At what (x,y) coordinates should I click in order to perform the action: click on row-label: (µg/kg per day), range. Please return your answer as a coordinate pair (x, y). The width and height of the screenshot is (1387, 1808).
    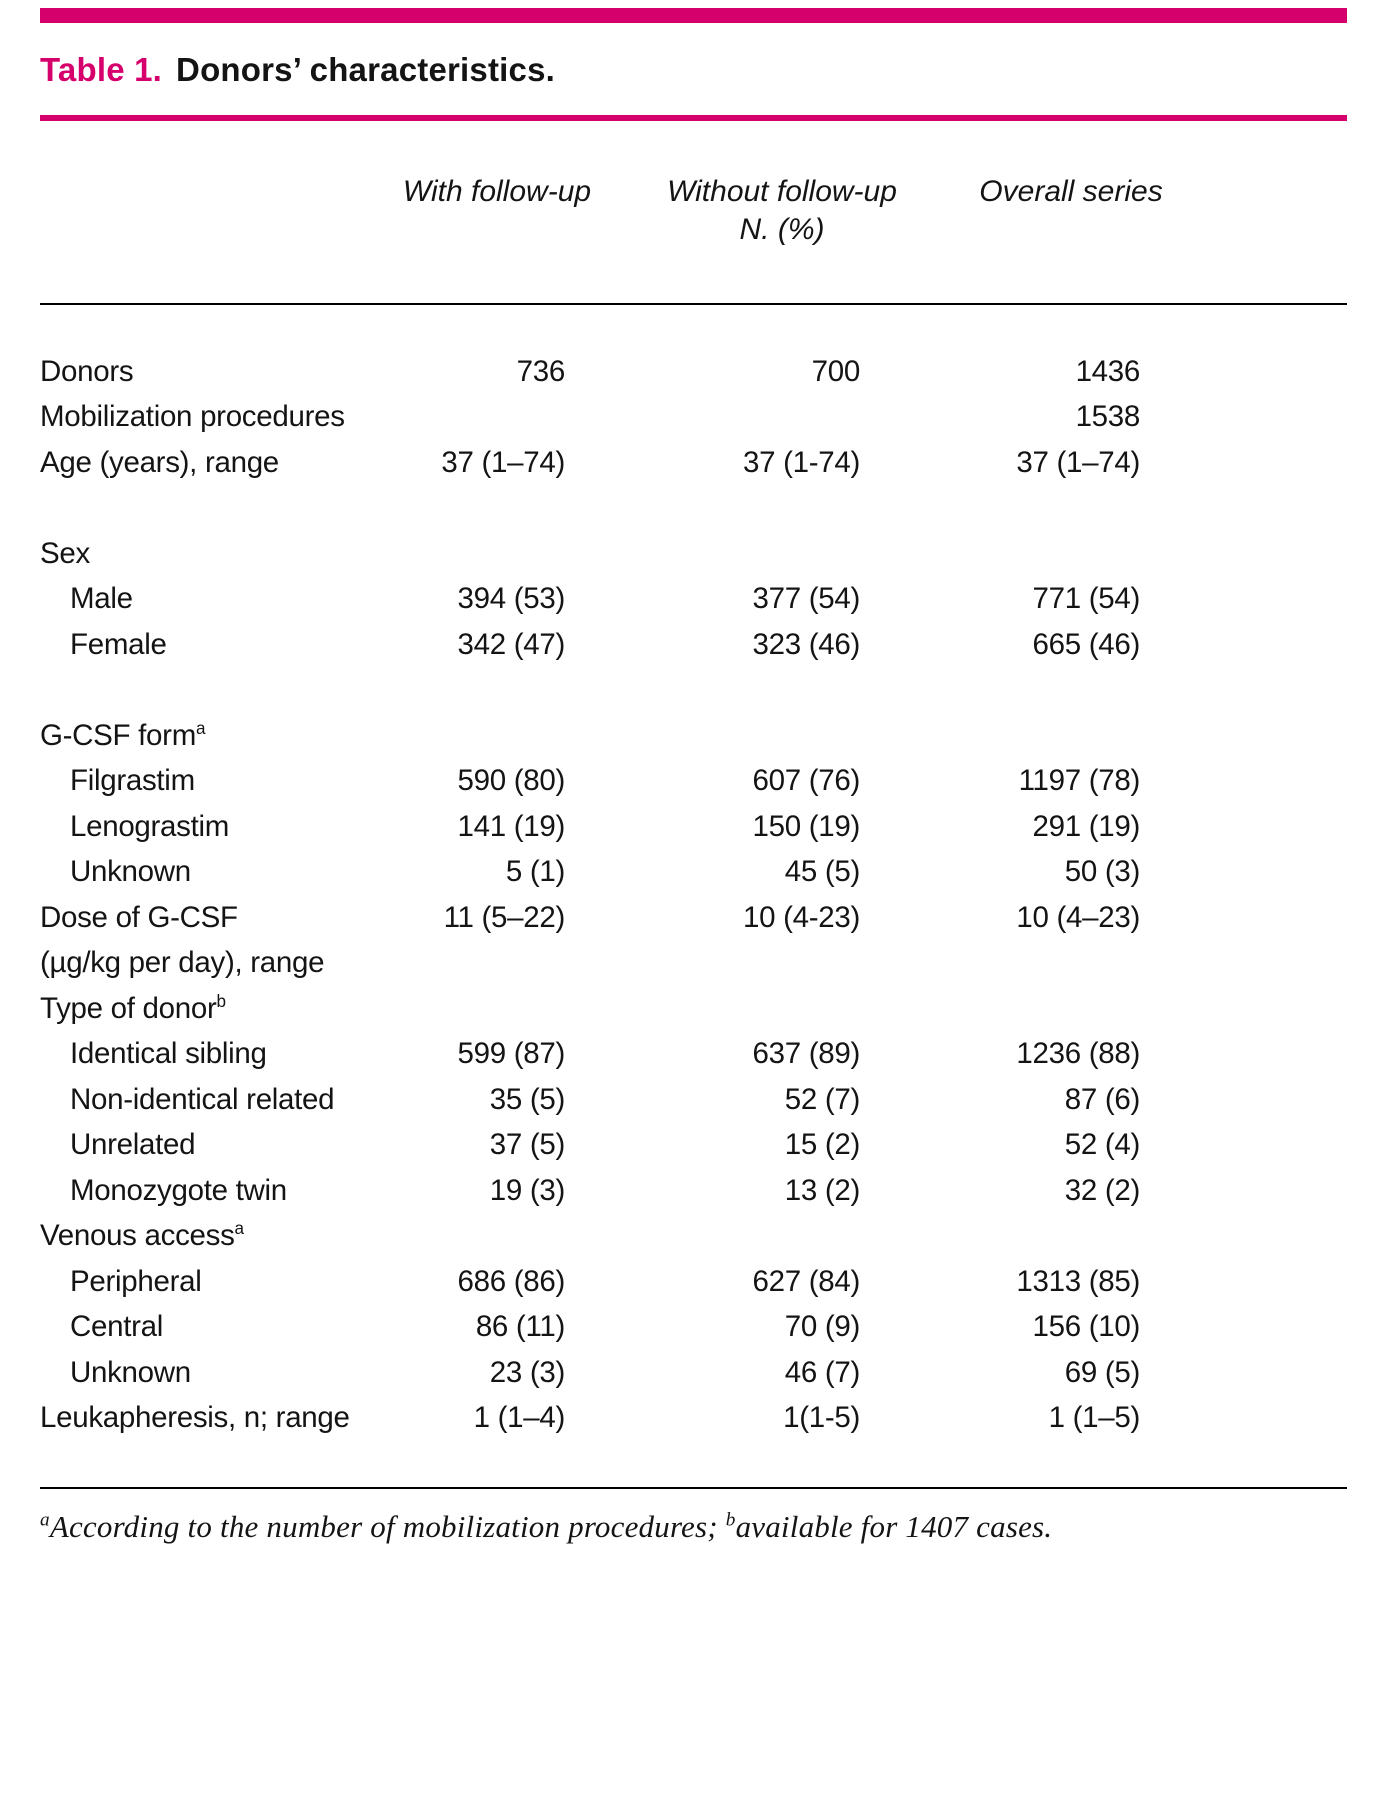
    Looking at the image, I should click on (182, 963).